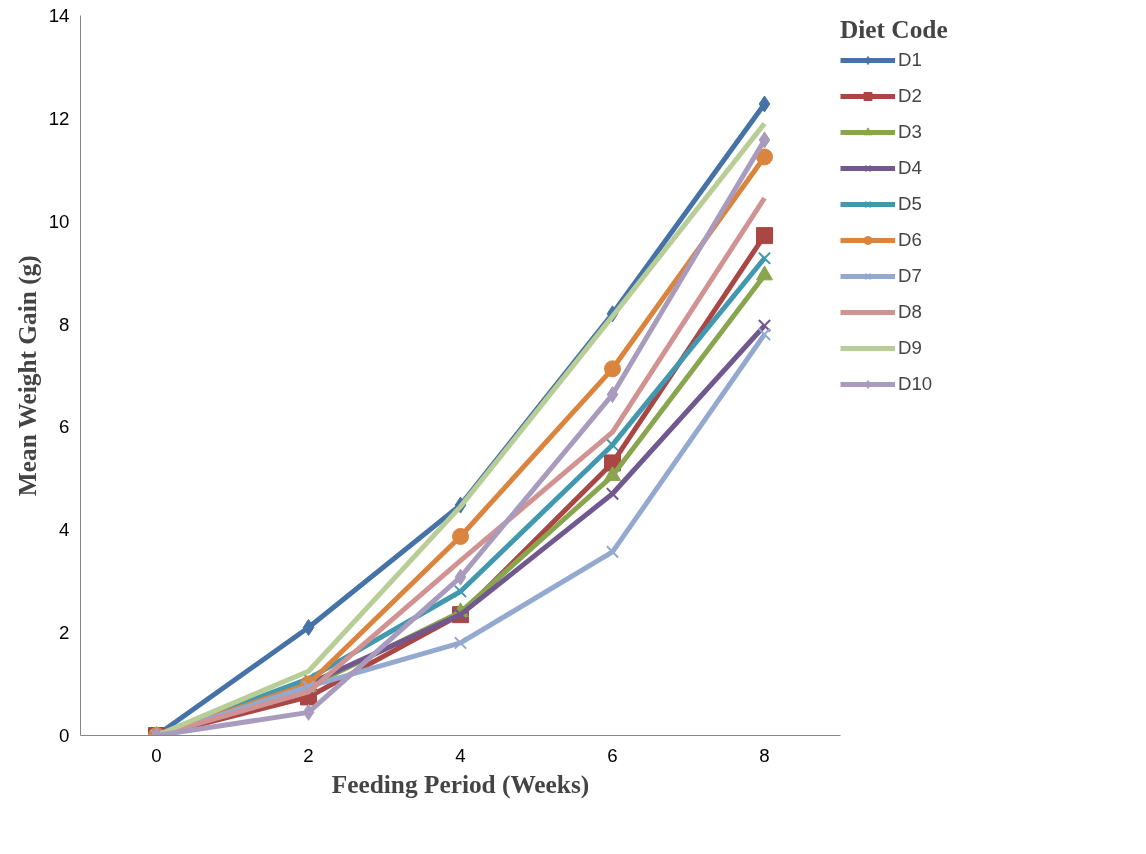 Image resolution: width=1146 pixels, height=854 pixels. Describe the element at coordinates (910, 276) in the screenshot. I see `legend-label: D7` at that location.